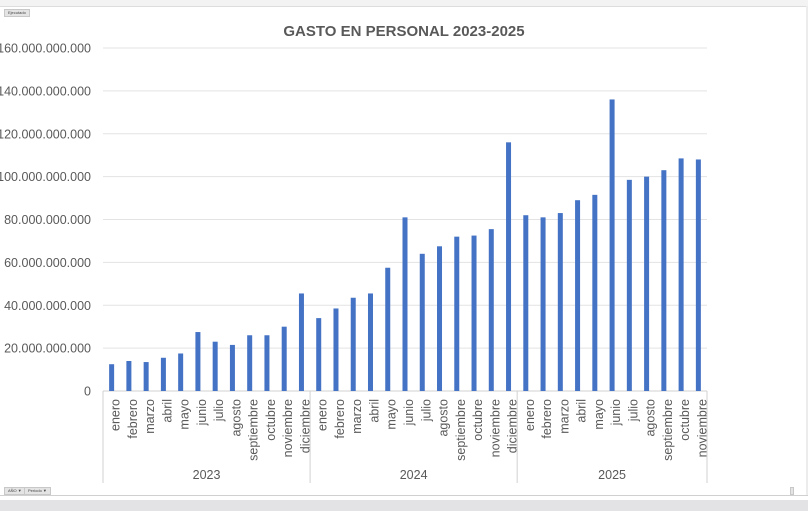 This screenshot has width=808, height=511. I want to click on year-label: 2025, so click(612, 475).